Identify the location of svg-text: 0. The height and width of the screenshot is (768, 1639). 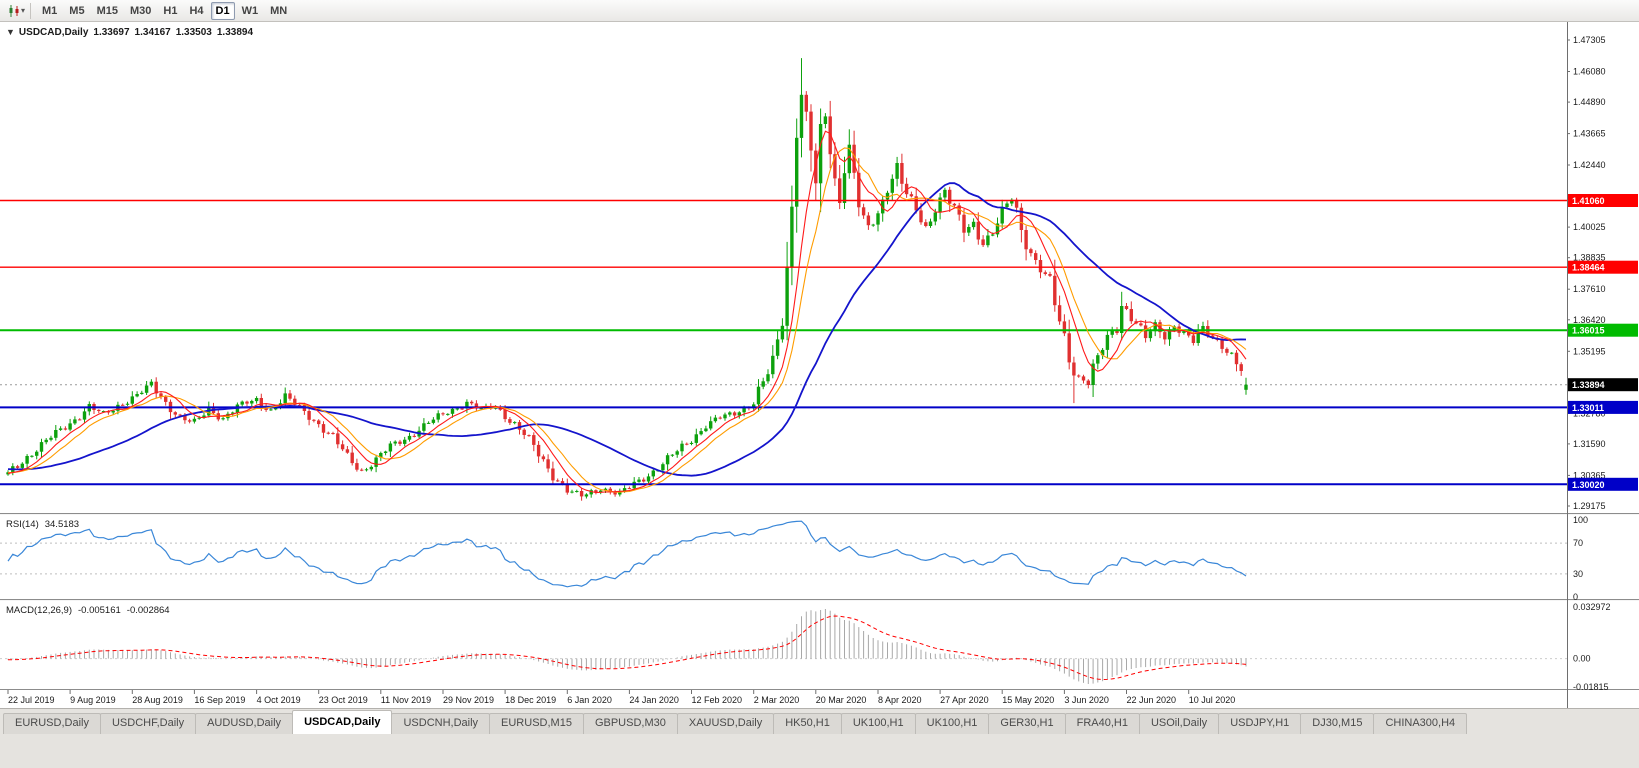
(1575, 597).